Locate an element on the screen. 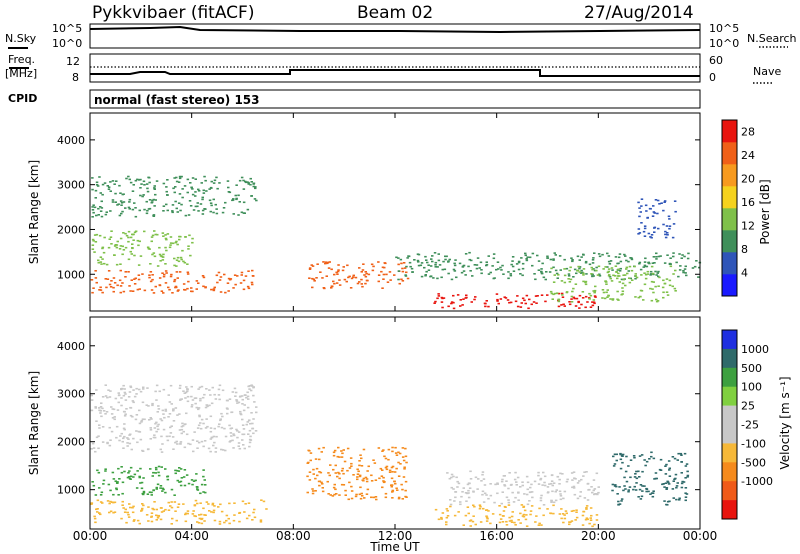 The height and width of the screenshot is (554, 800). colorbar-segment is located at coordinates (729, 263).